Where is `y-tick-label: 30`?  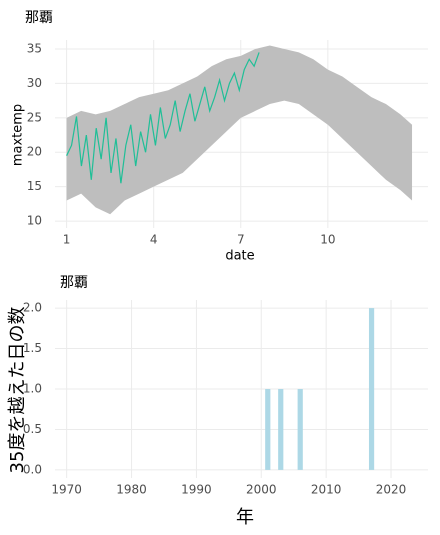
y-tick-label: 30 is located at coordinates (34, 83).